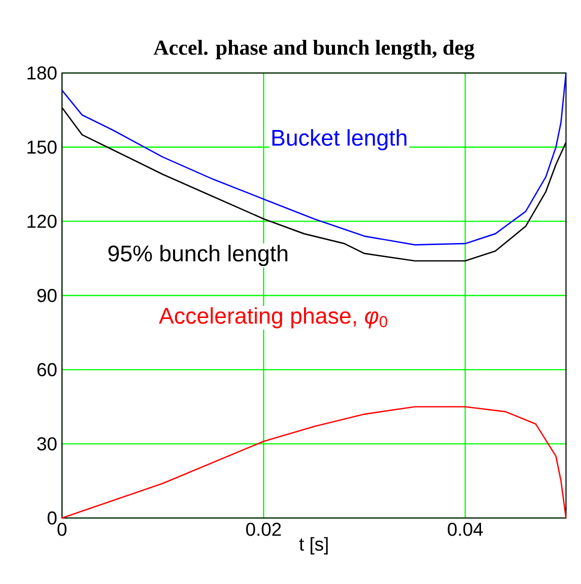 This screenshot has height=584, width=581. What do you see at coordinates (198, 255) in the screenshot?
I see `series-label: 95% bunch length` at bounding box center [198, 255].